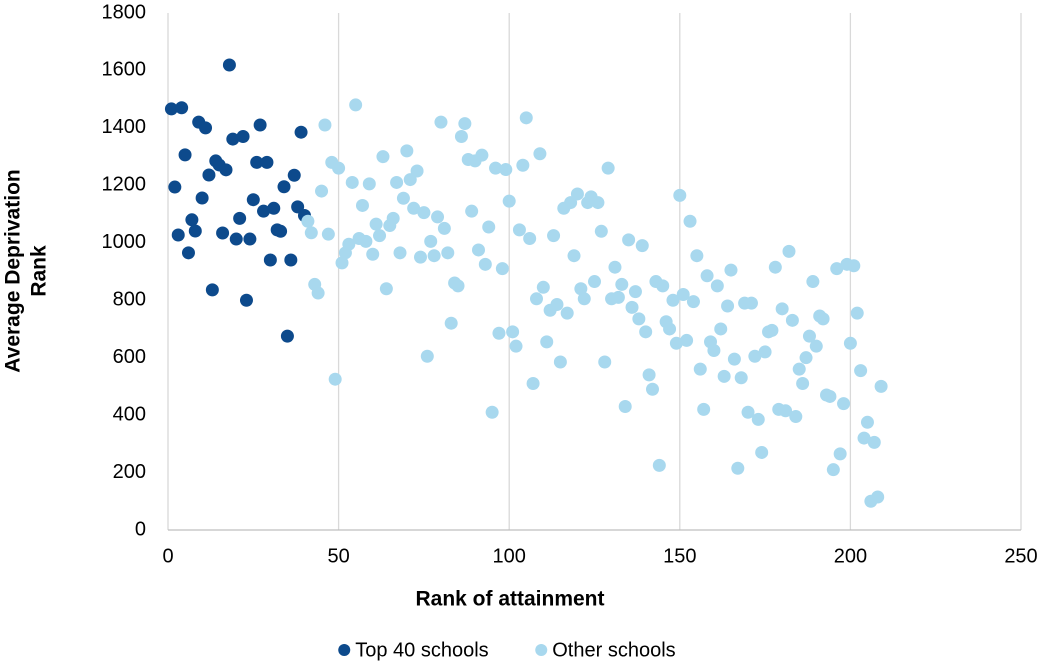 The height and width of the screenshot is (669, 1043). Describe the element at coordinates (140, 529) in the screenshot. I see `y-tick-label: 0` at that location.